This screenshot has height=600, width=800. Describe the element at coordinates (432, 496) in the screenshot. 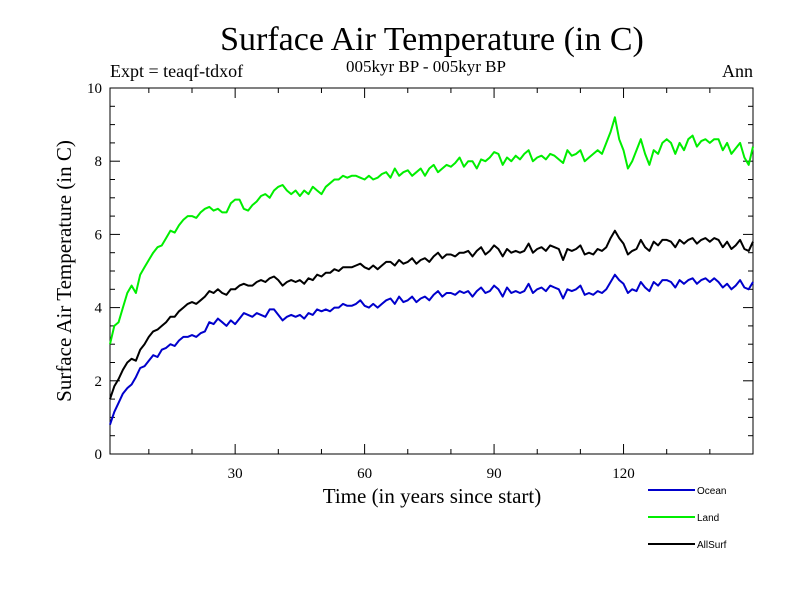

I see `x-axis-label: Time (in years since start)` at that location.